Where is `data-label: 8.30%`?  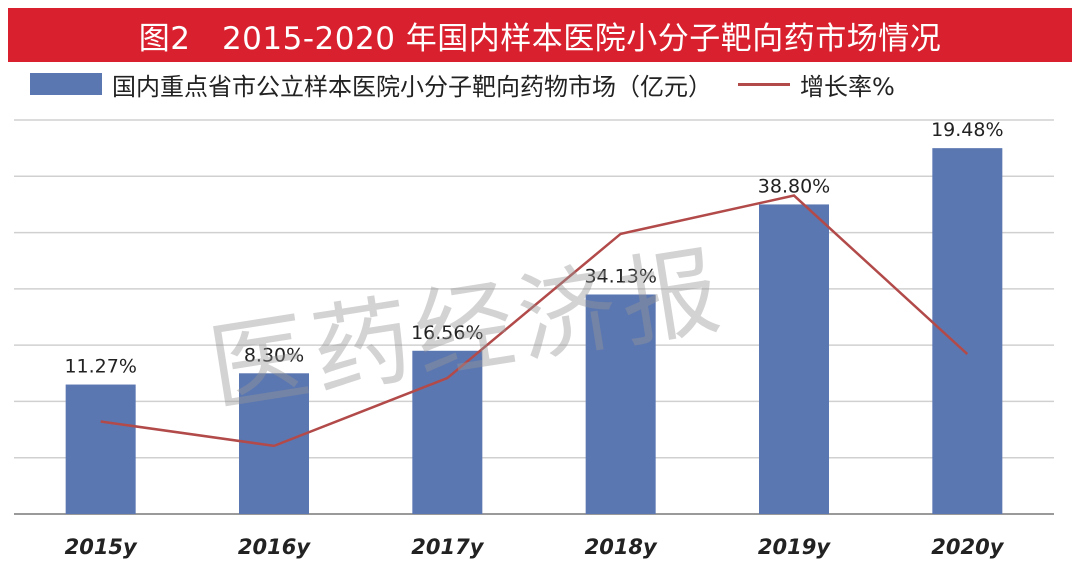
data-label: 8.30% is located at coordinates (274, 355).